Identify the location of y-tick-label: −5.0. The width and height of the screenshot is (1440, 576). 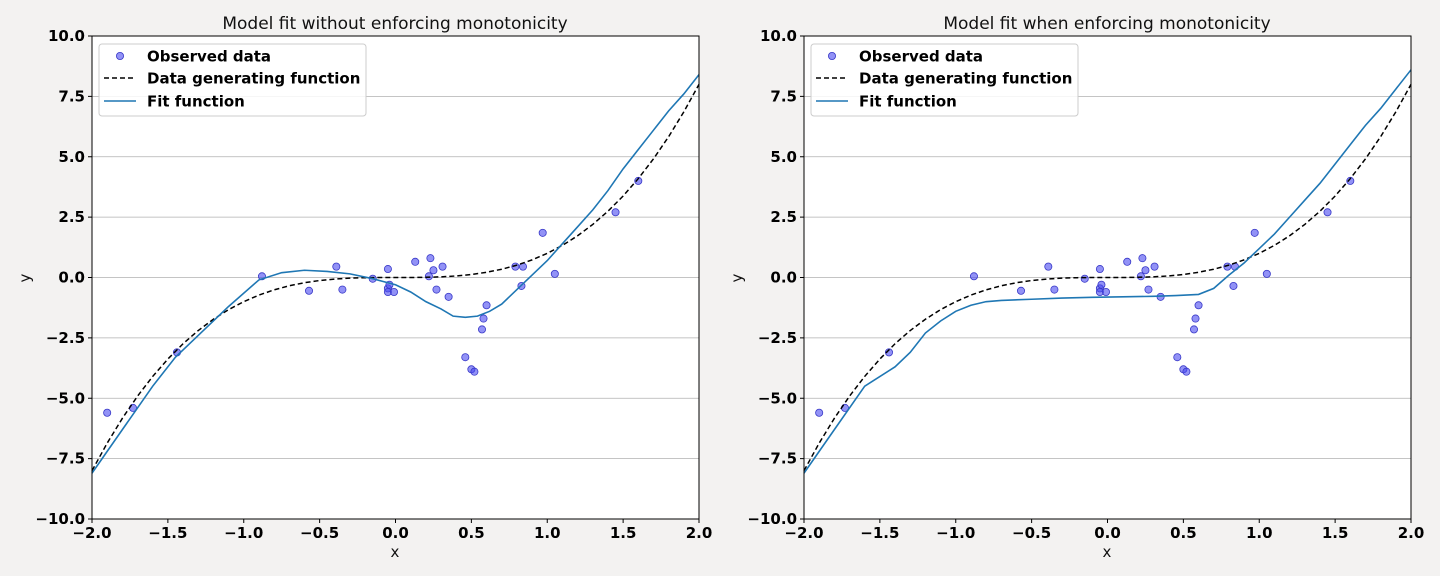
(777, 398).